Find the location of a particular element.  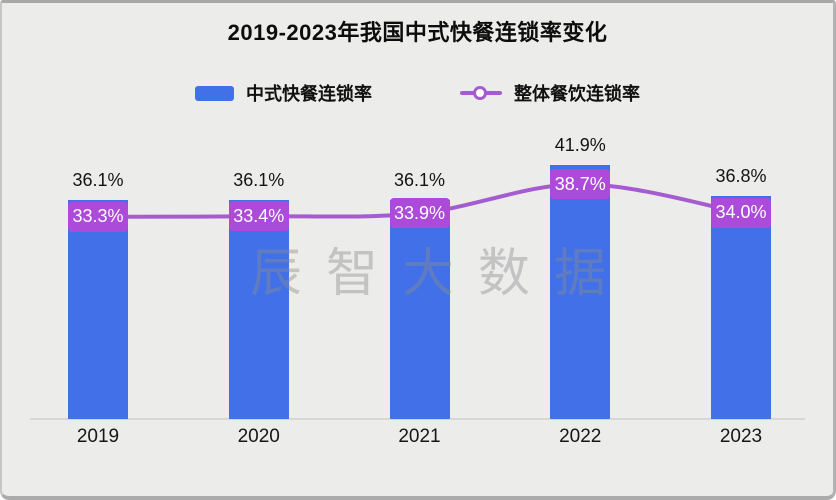

legend-item-line-series: 整体餐饮连锁率 is located at coordinates (550, 93).